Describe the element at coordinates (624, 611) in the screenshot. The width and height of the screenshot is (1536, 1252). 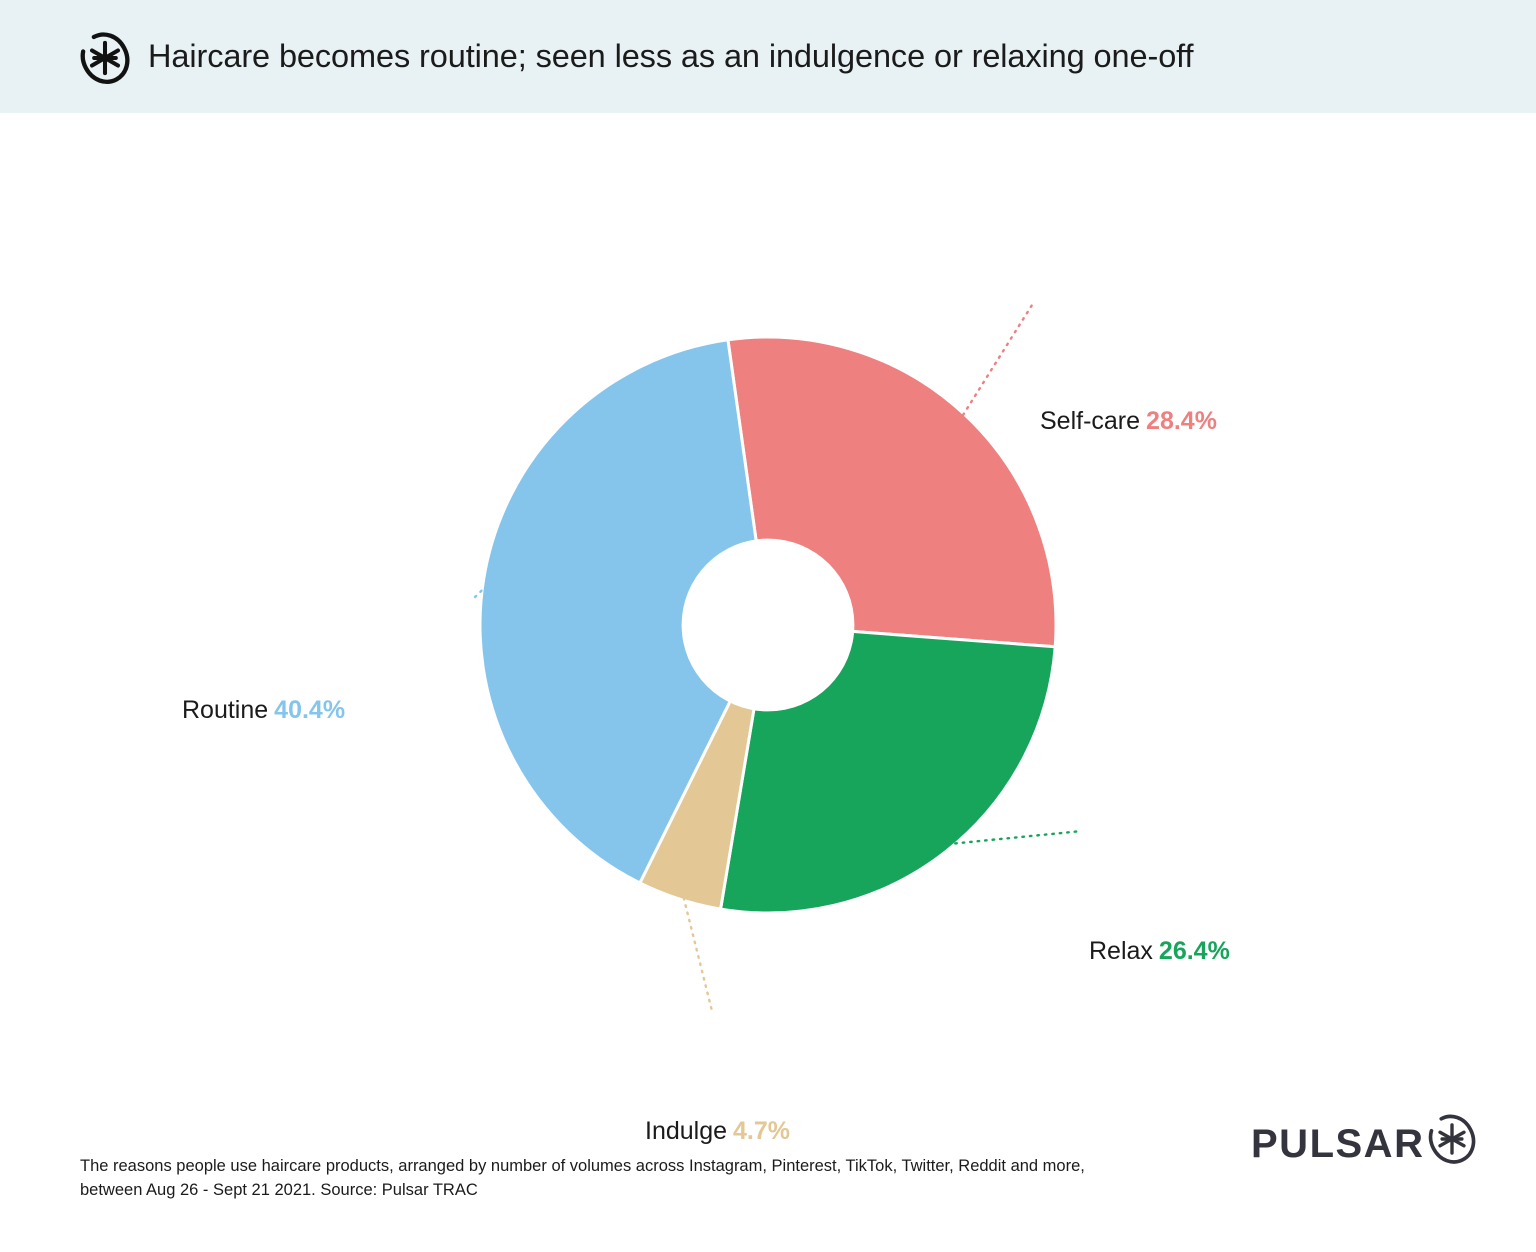
I see `pie-slice-routine` at that location.